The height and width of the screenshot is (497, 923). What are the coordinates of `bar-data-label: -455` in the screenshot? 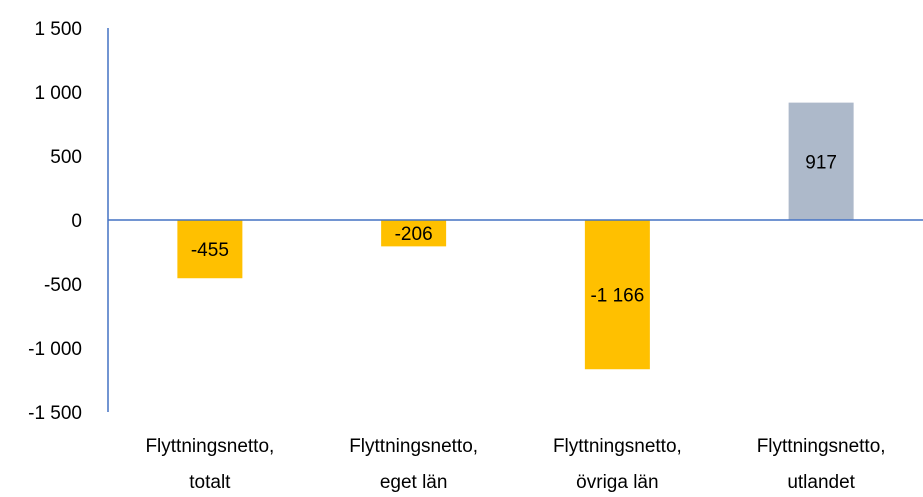 It's located at (210, 250).